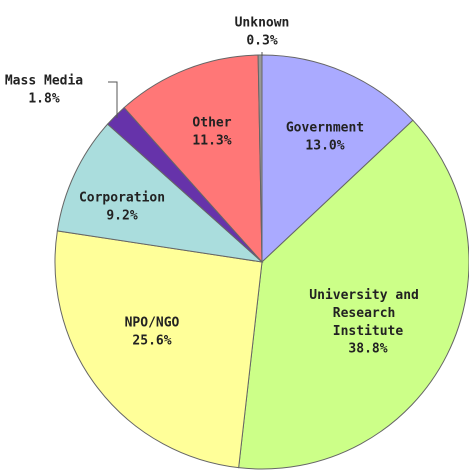 This screenshot has height=475, width=469. Describe the element at coordinates (261, 41) in the screenshot. I see `slice-value-label: 0.3%` at that location.